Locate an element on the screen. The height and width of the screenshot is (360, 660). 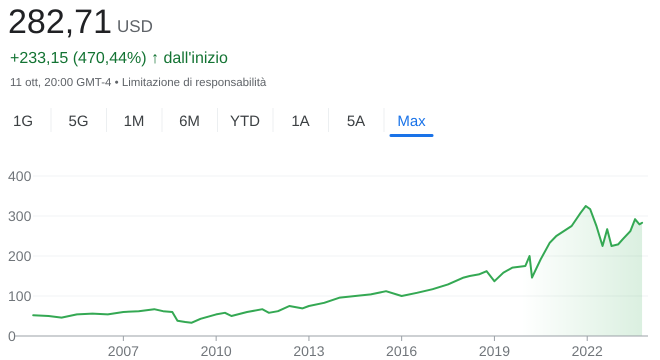
chart-title: 282,71 is located at coordinates (60, 22).